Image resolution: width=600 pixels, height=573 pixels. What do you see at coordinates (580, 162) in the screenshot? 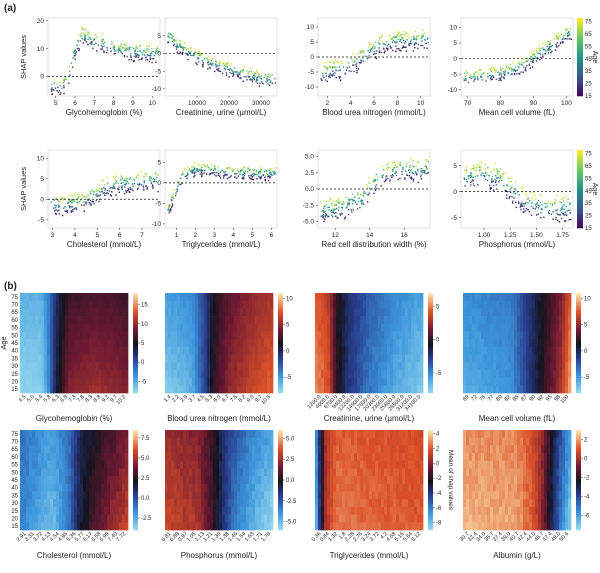
I see `age-colorbar-segment` at bounding box center [580, 162].